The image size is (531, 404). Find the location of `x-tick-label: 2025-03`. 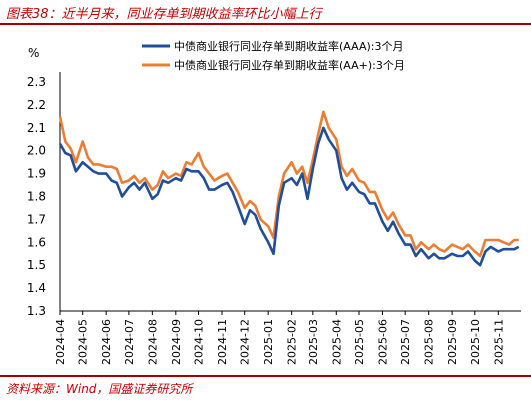

x-tick-label: 2025-03 is located at coordinates (313, 342).